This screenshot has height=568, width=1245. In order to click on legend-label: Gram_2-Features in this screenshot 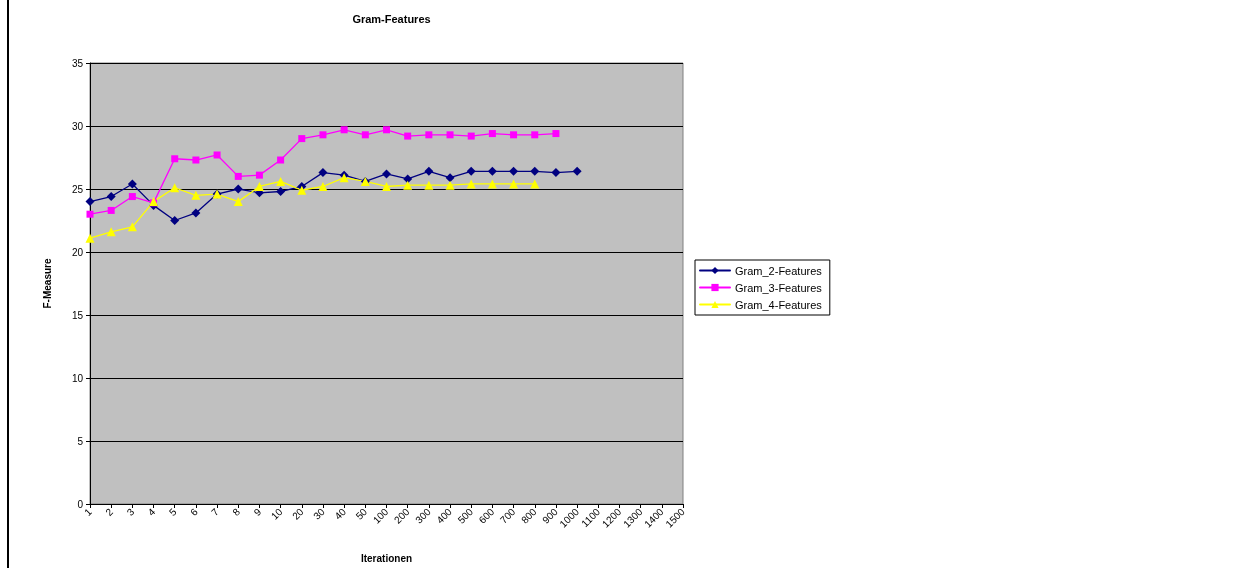, I will do `click(779, 270)`.